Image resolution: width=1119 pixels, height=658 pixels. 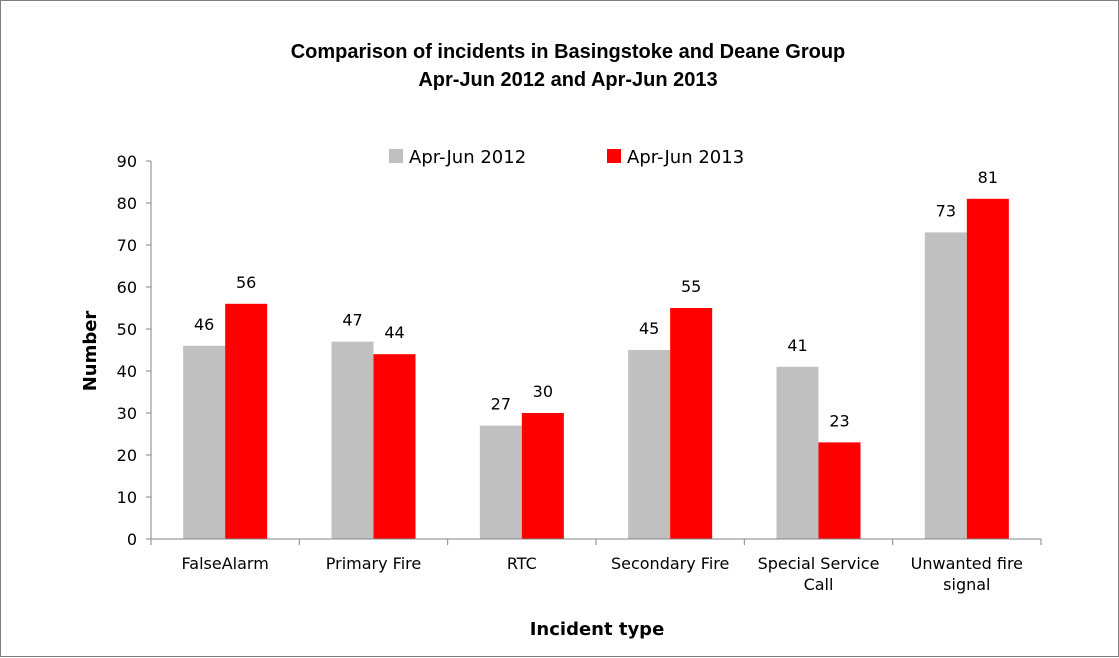 I want to click on data-label: 30, so click(x=543, y=391).